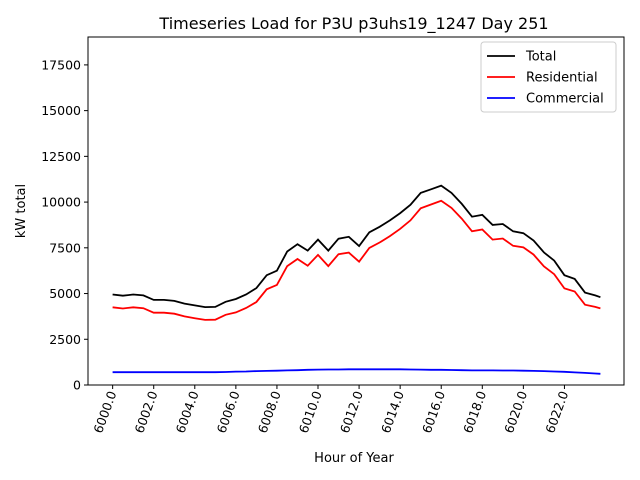 The height and width of the screenshot is (480, 640). Describe the element at coordinates (354, 458) in the screenshot. I see `x-axis-label: Hour of Year` at that location.